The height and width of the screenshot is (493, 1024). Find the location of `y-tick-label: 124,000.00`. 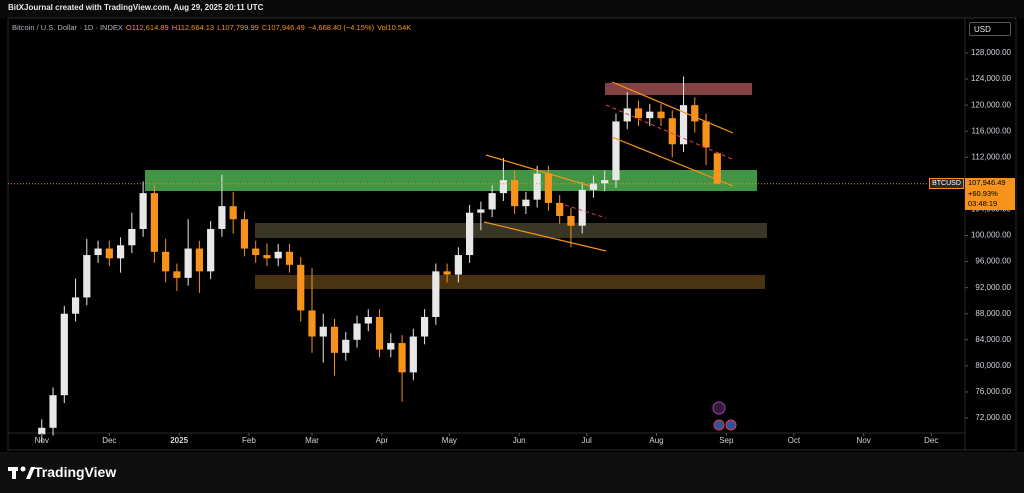

y-tick-label: 124,000.00 is located at coordinates (991, 78).